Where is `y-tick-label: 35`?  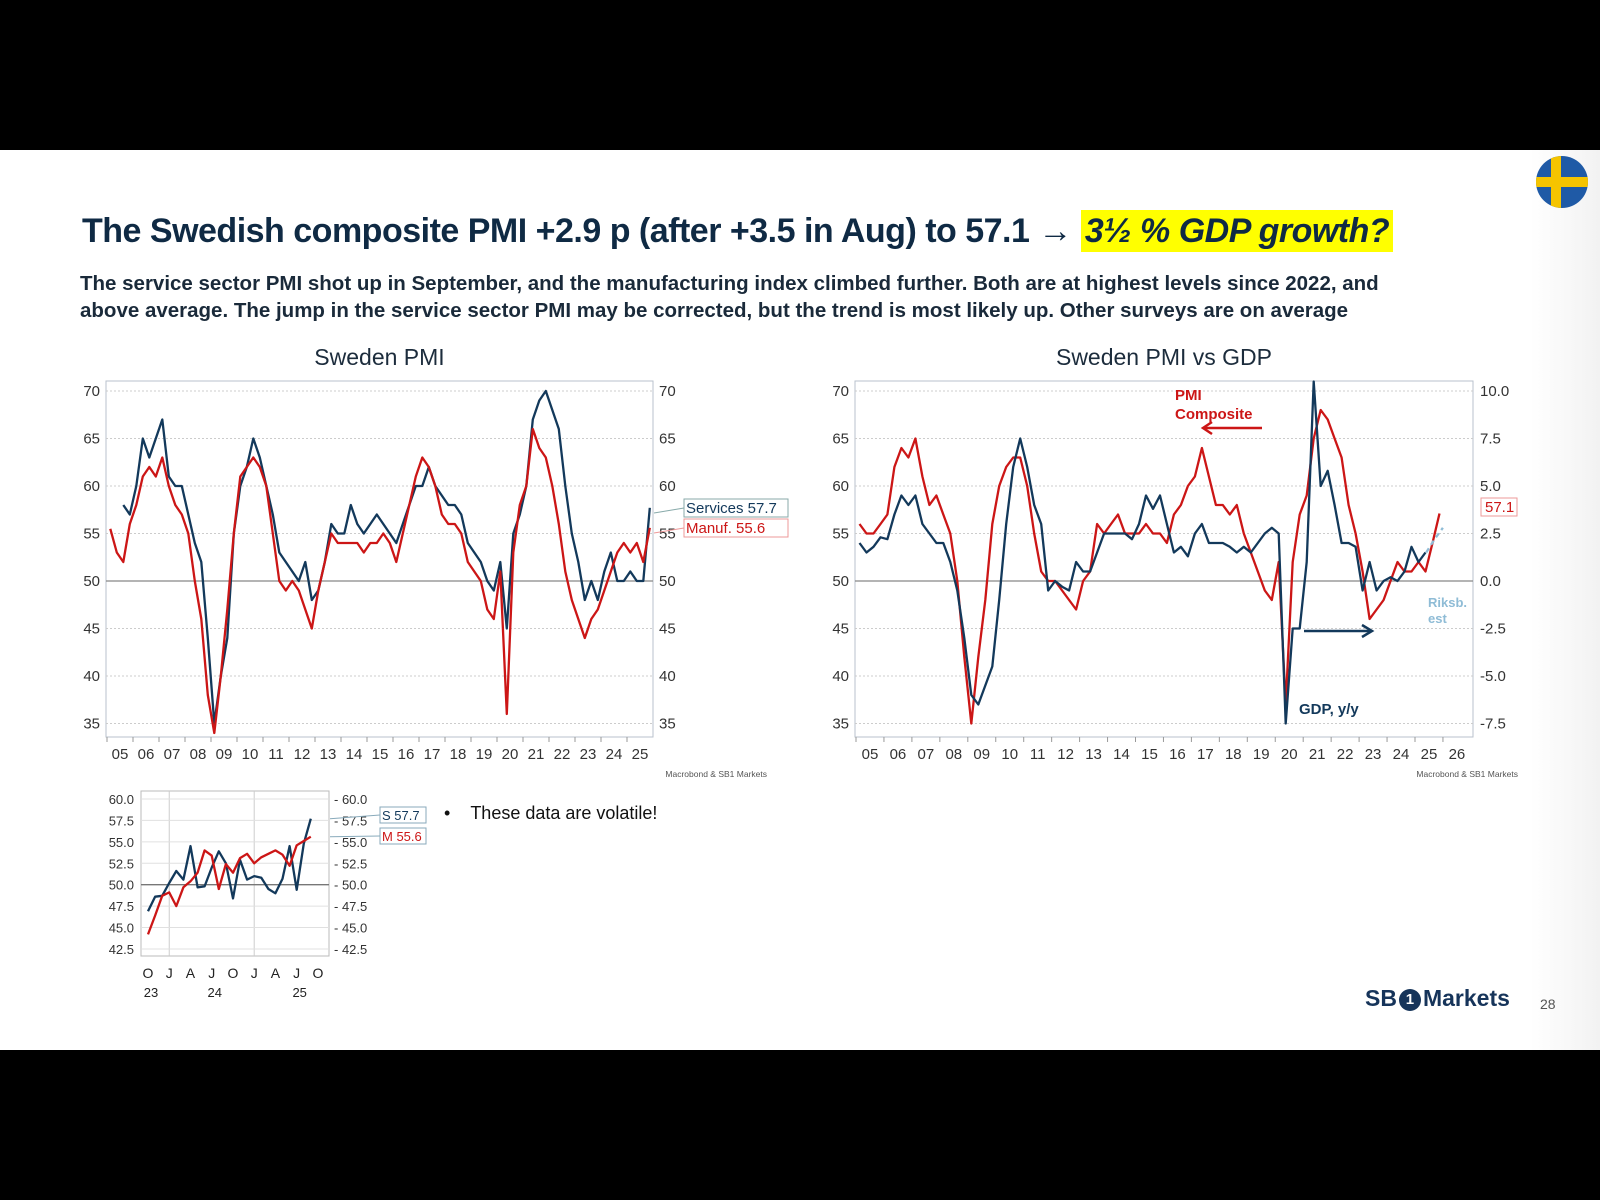 y-tick-label: 35 is located at coordinates (840, 724).